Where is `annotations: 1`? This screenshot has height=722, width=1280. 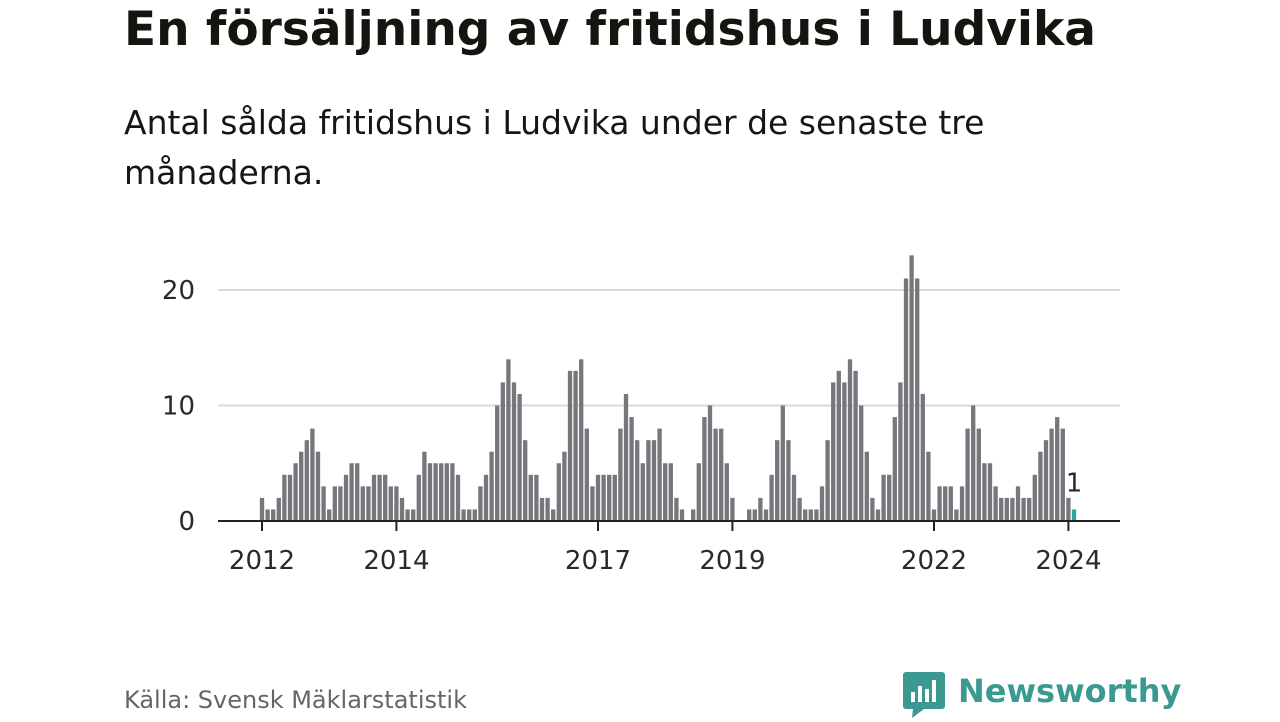 annotations: 1 is located at coordinates (1074, 483).